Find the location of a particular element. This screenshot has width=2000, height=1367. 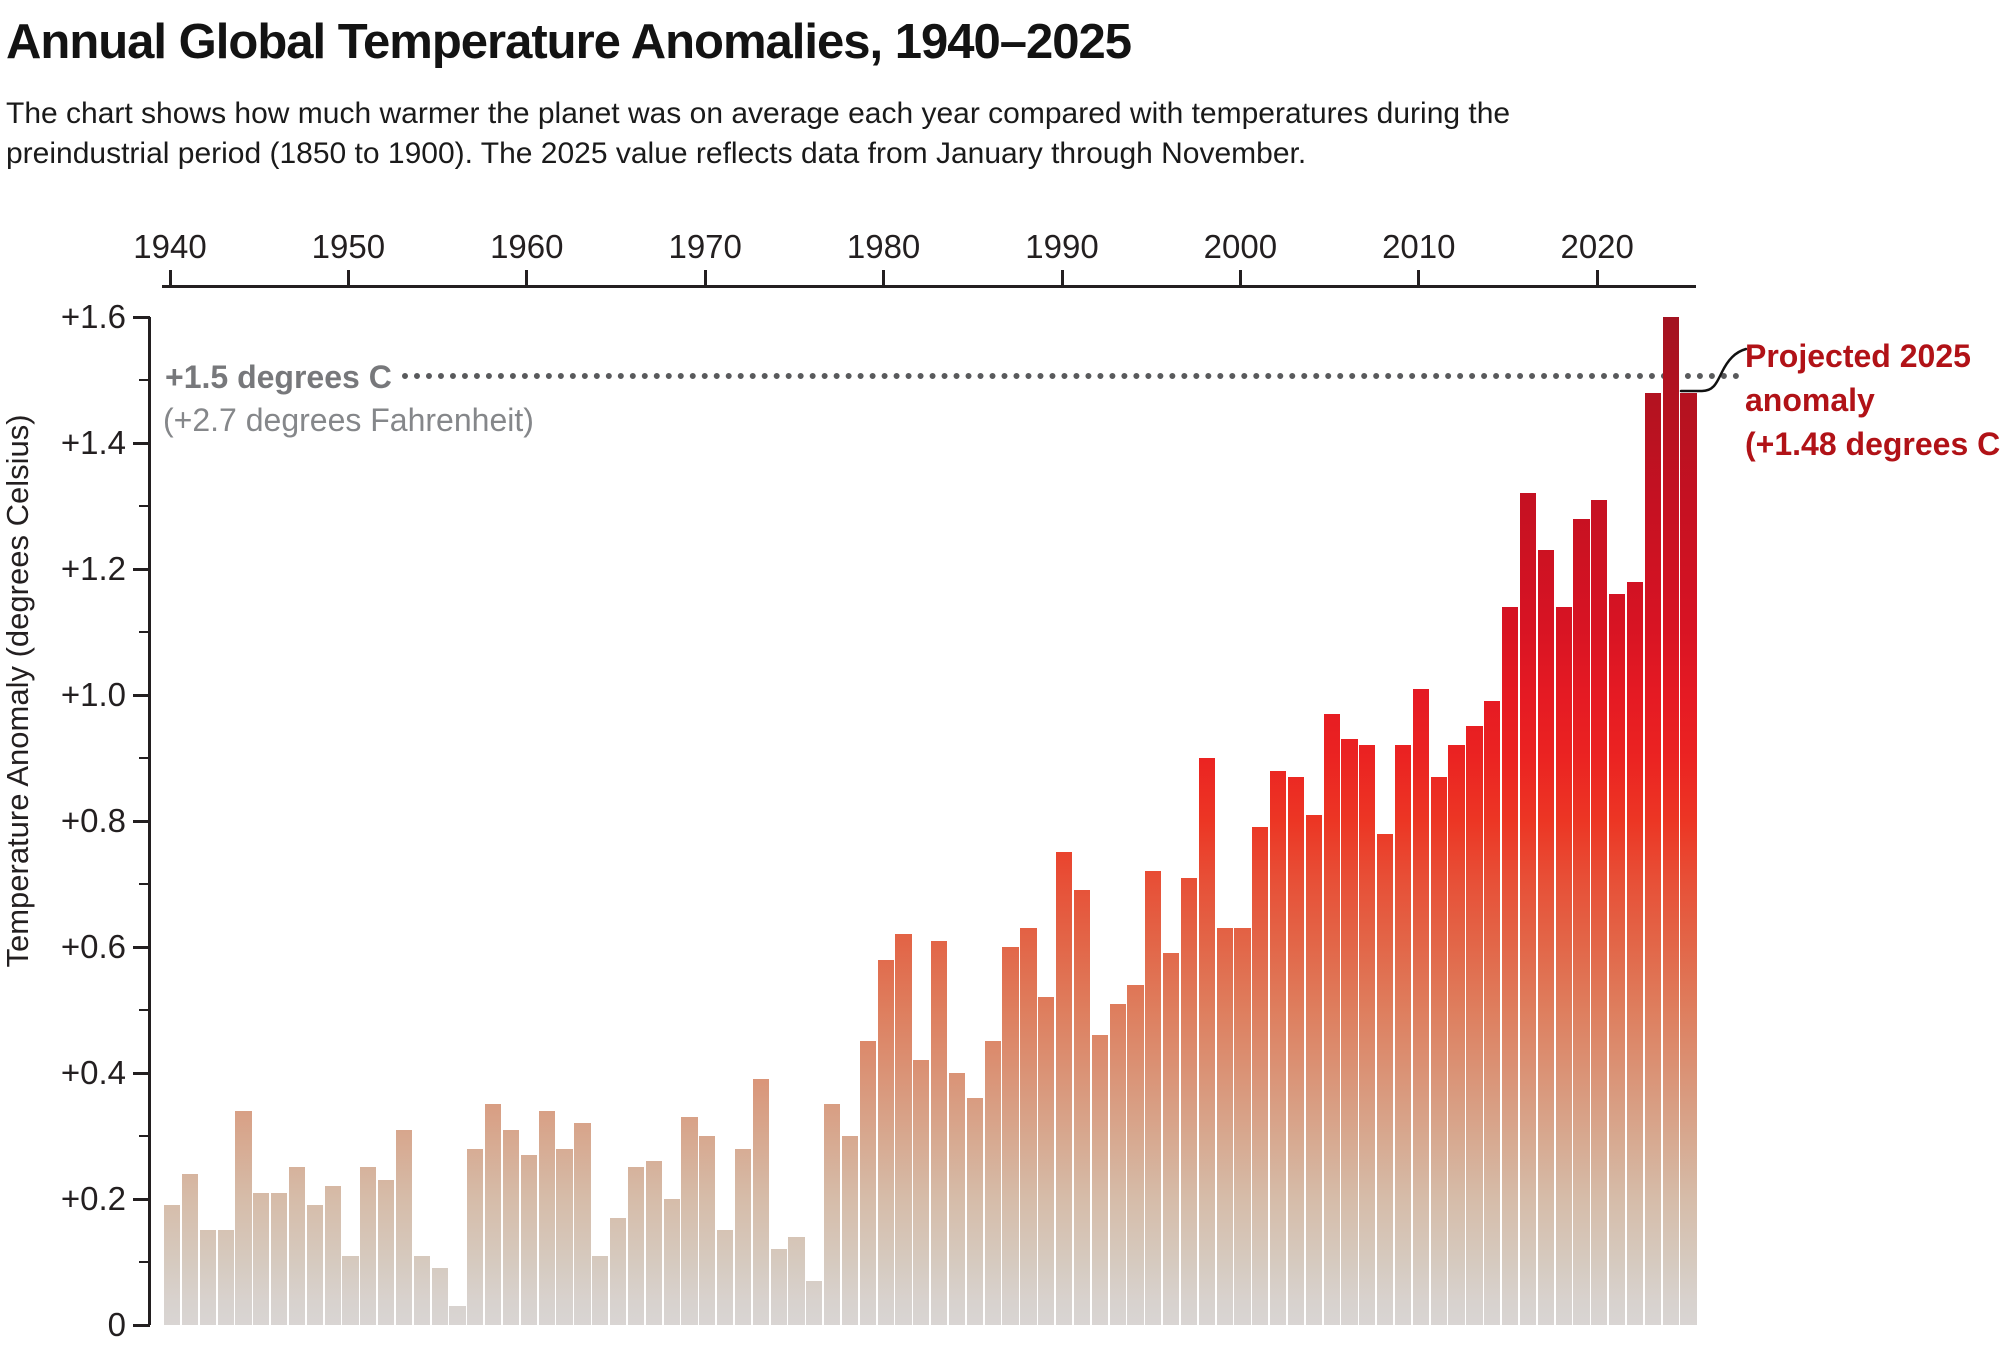

bar-2016 is located at coordinates (1528, 909).